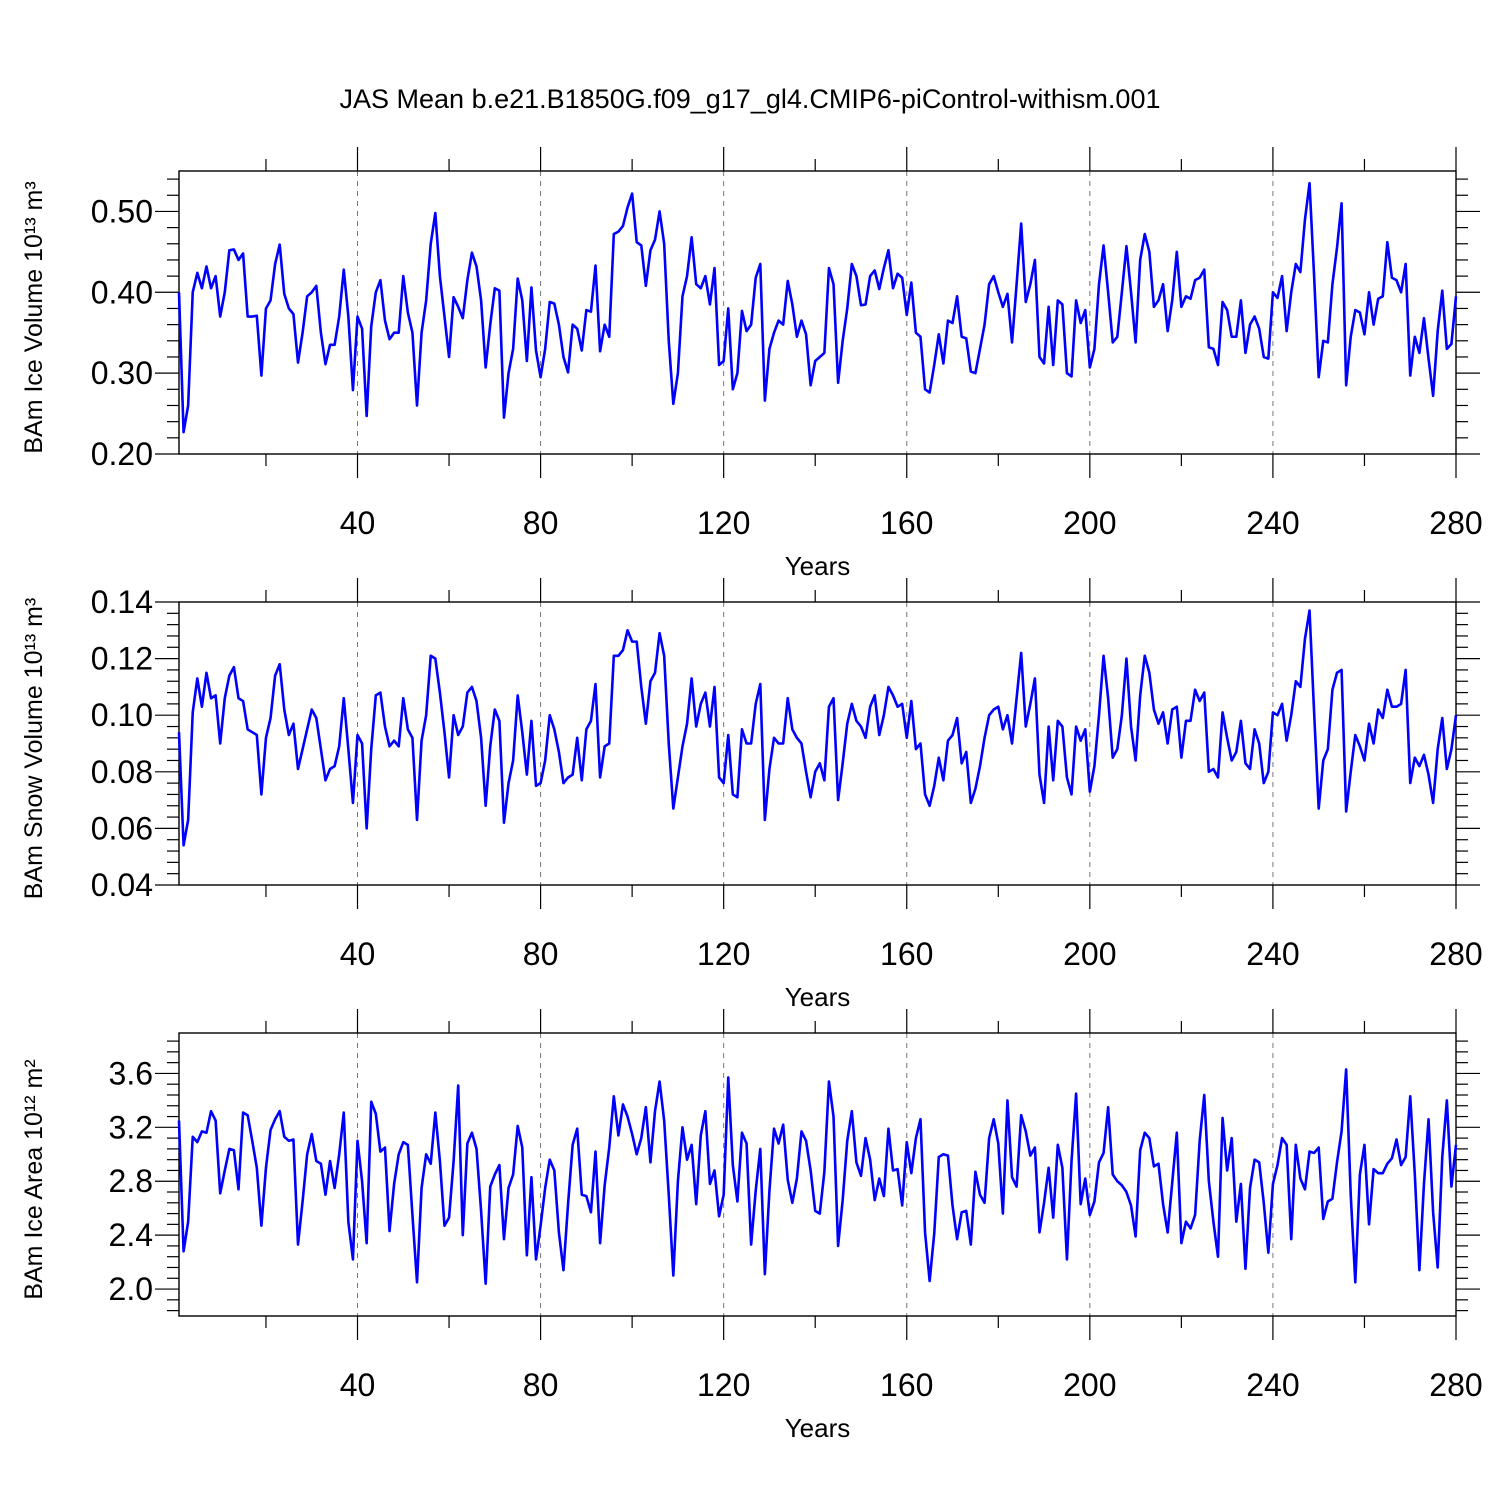  Describe the element at coordinates (131, 1235) in the screenshot. I see `y-tick-label: 2.4` at that location.